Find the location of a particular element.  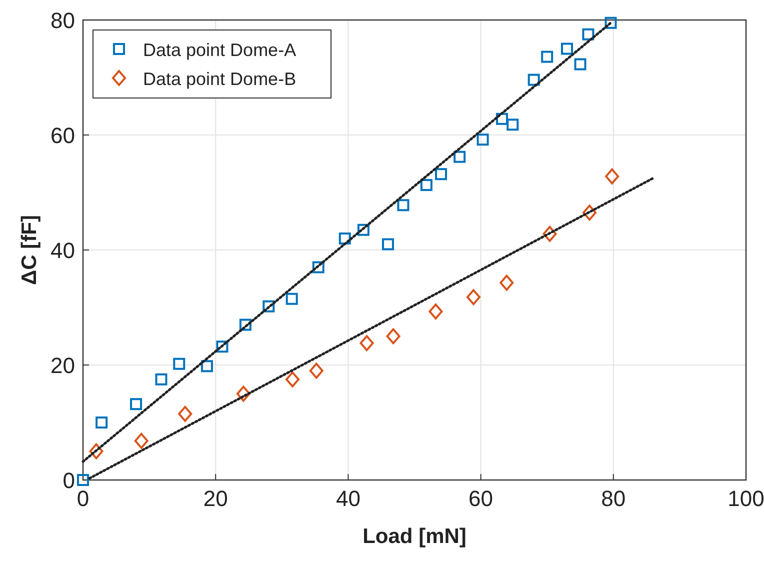

x-tick-label: 100 is located at coordinates (746, 498).